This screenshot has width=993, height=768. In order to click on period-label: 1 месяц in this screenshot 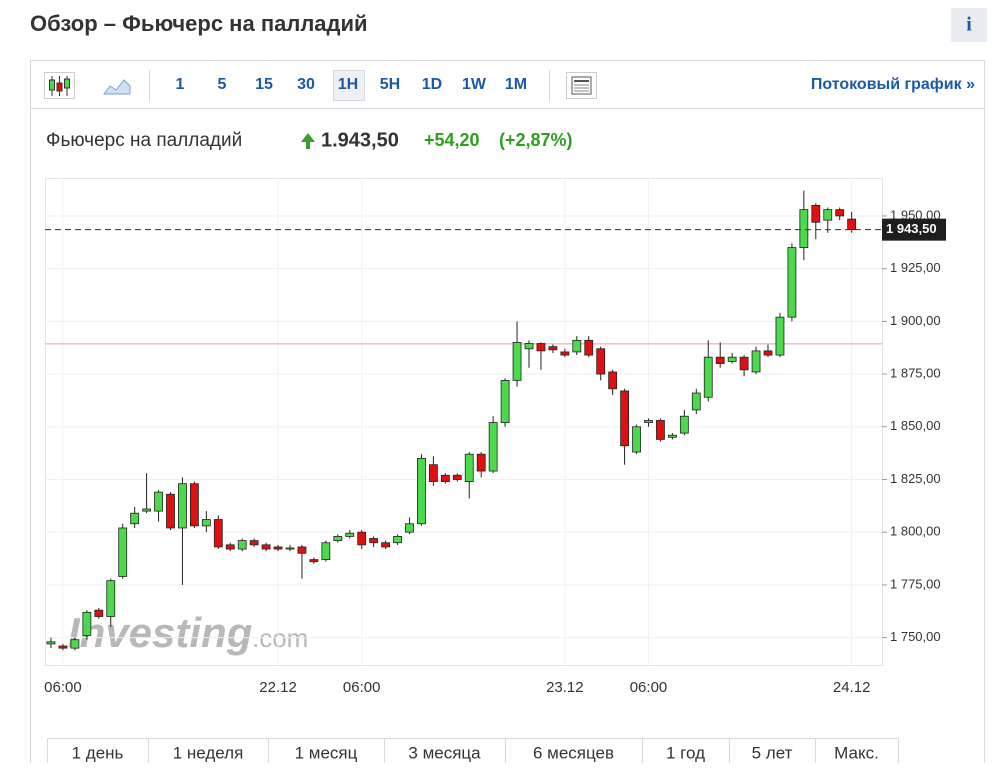, I will do `click(326, 752)`.